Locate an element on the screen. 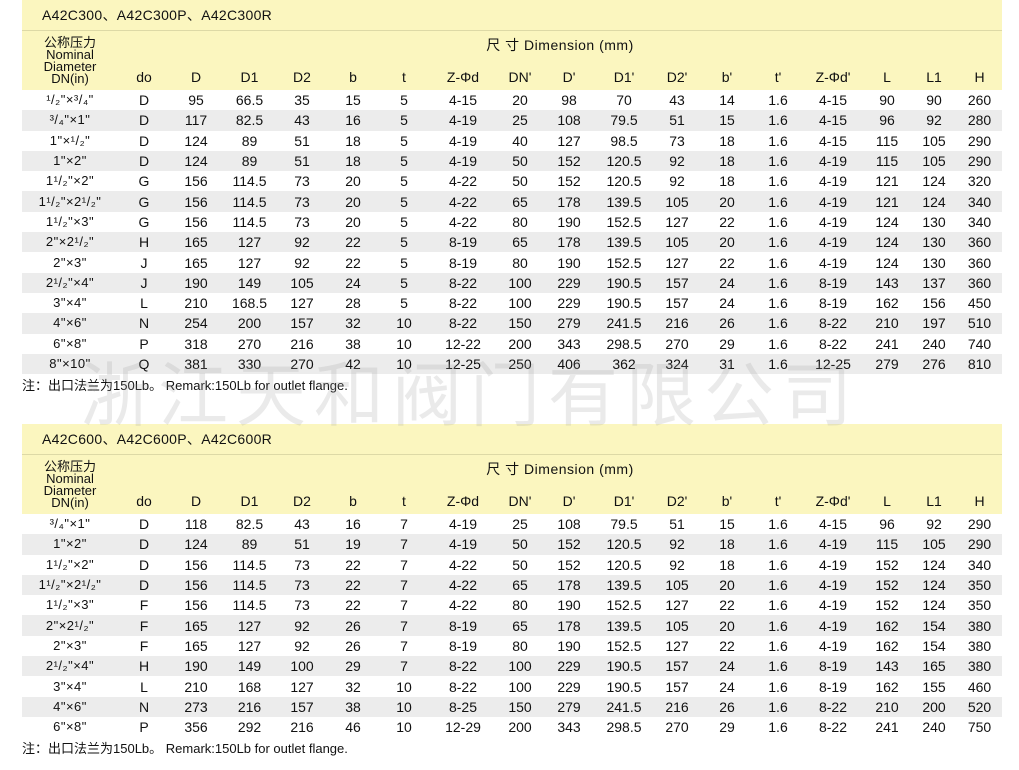  column-header: D1' is located at coordinates (624, 74).